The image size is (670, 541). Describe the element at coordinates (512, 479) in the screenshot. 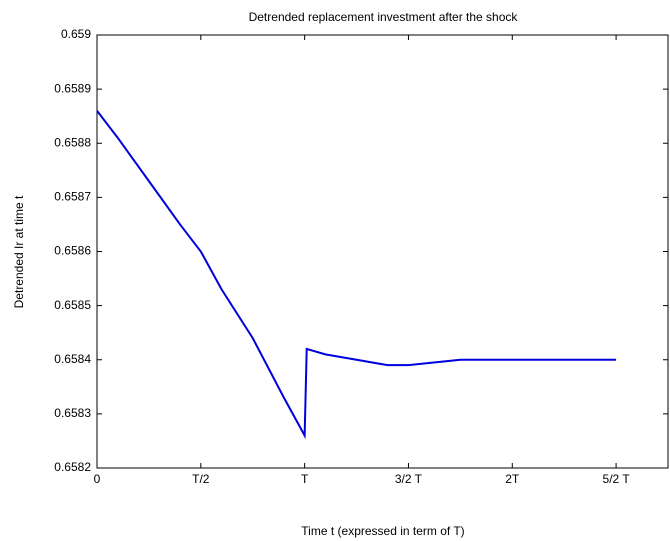

I see `x-tick-label: 2T` at that location.